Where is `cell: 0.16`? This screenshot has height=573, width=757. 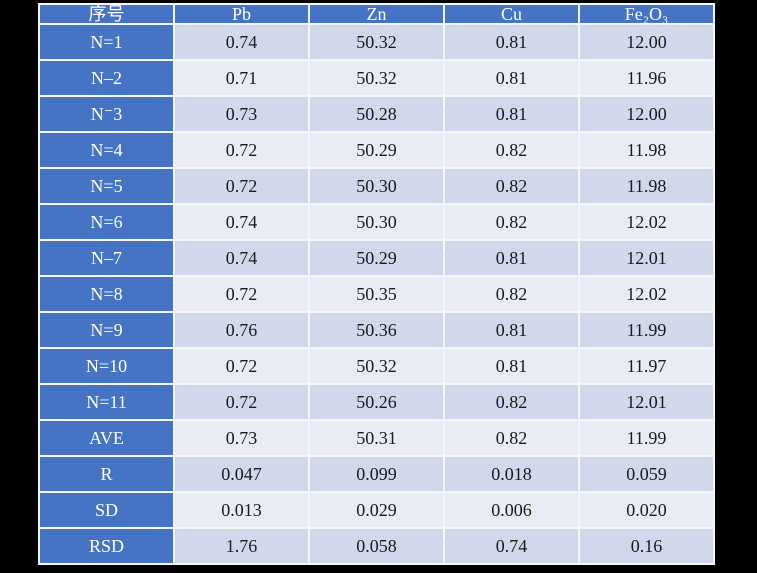 cell: 0.16 is located at coordinates (646, 546).